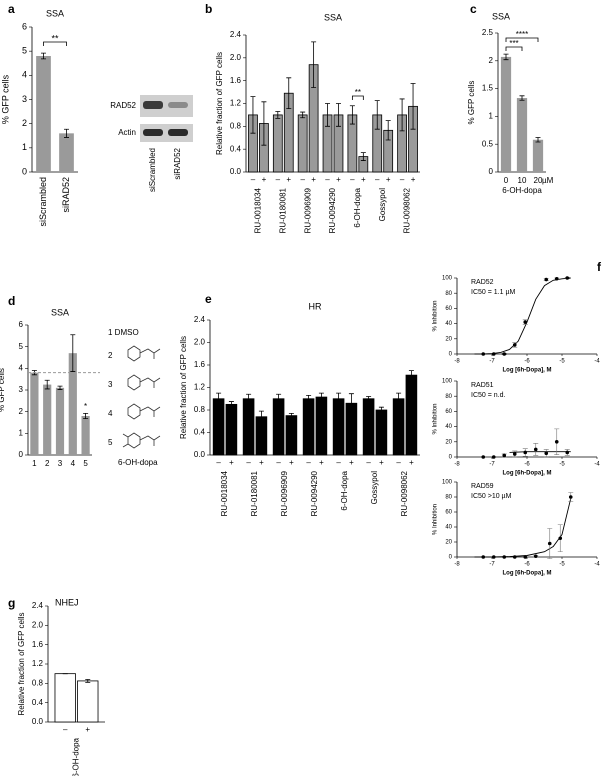 This screenshot has height=776, width=614. What do you see at coordinates (73, 463) in the screenshot?
I see `x-tick-label: 4` at bounding box center [73, 463].